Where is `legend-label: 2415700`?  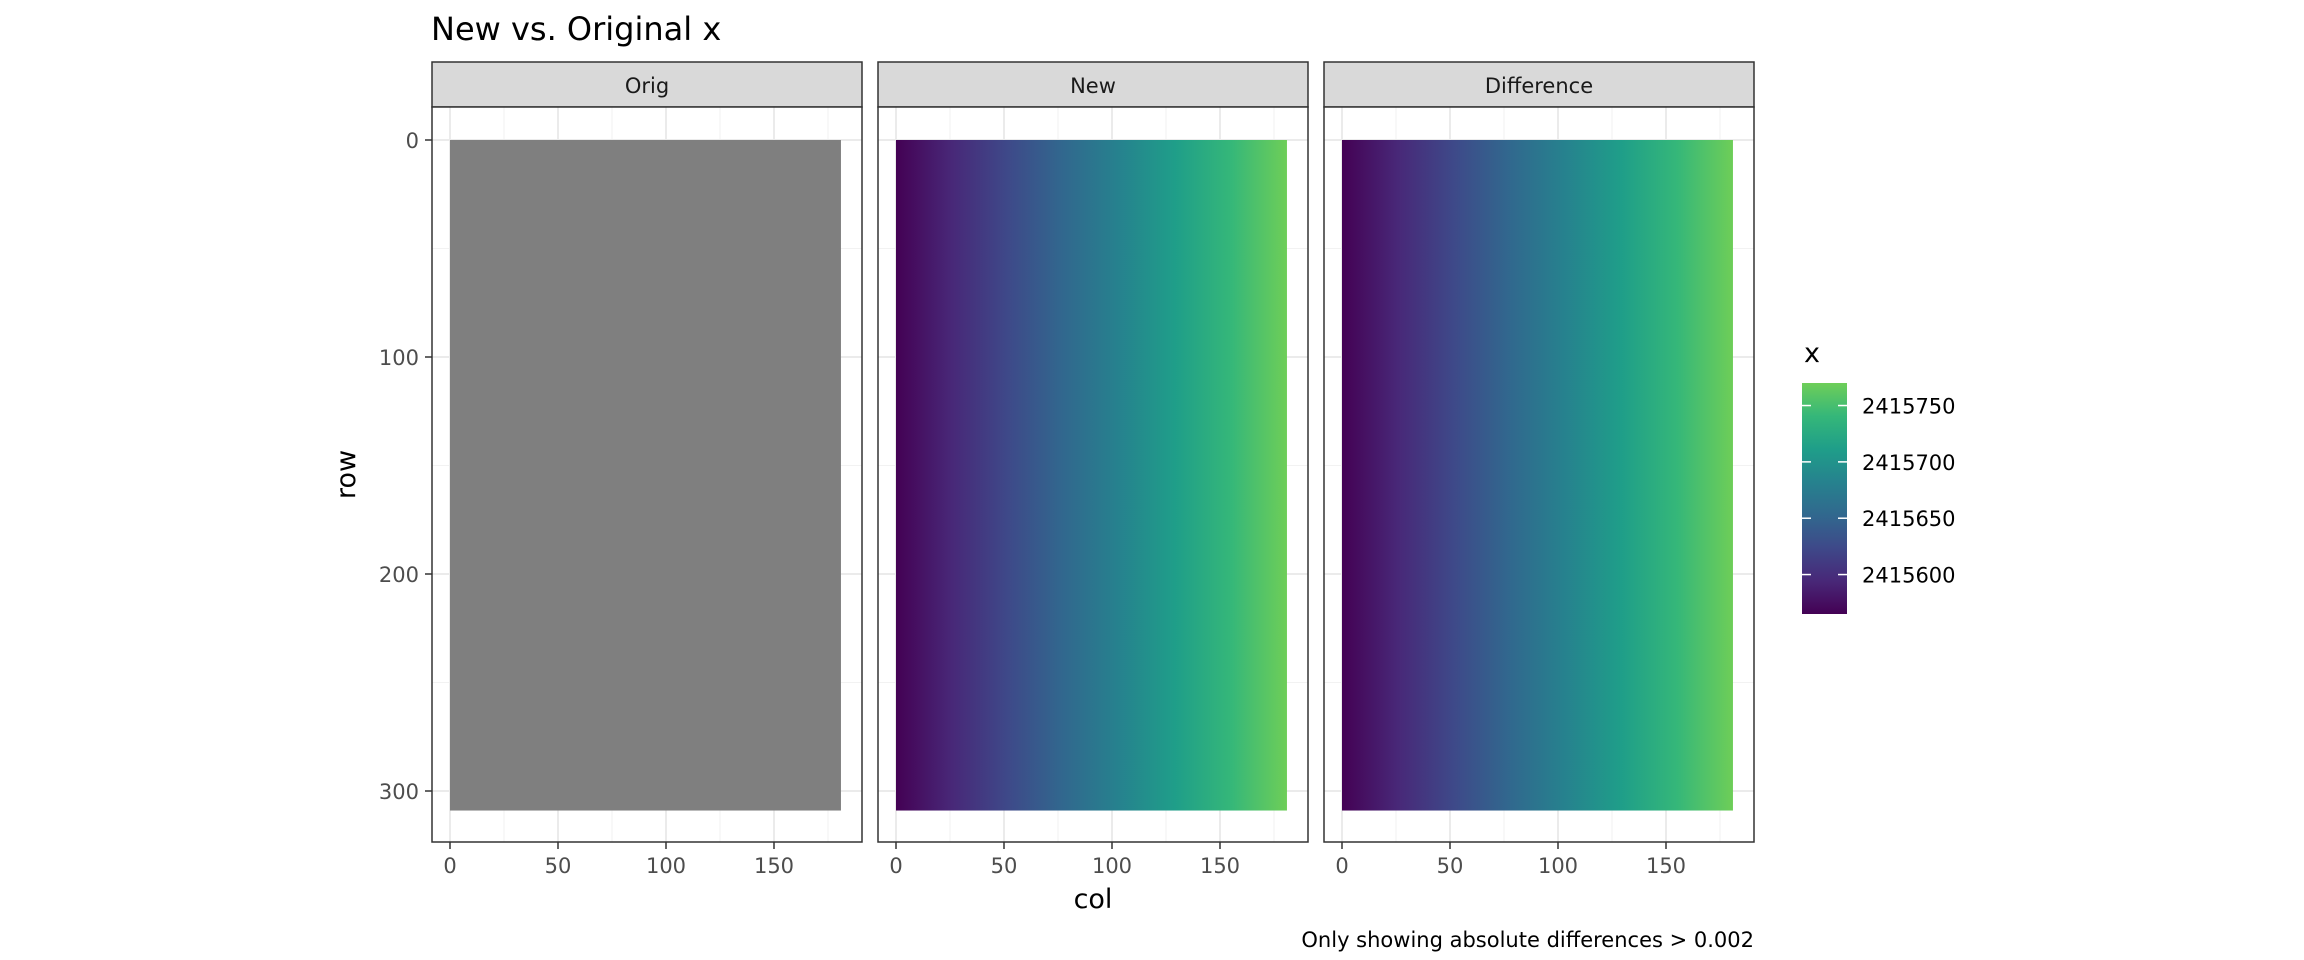 legend-label: 2415700 is located at coordinates (1909, 463).